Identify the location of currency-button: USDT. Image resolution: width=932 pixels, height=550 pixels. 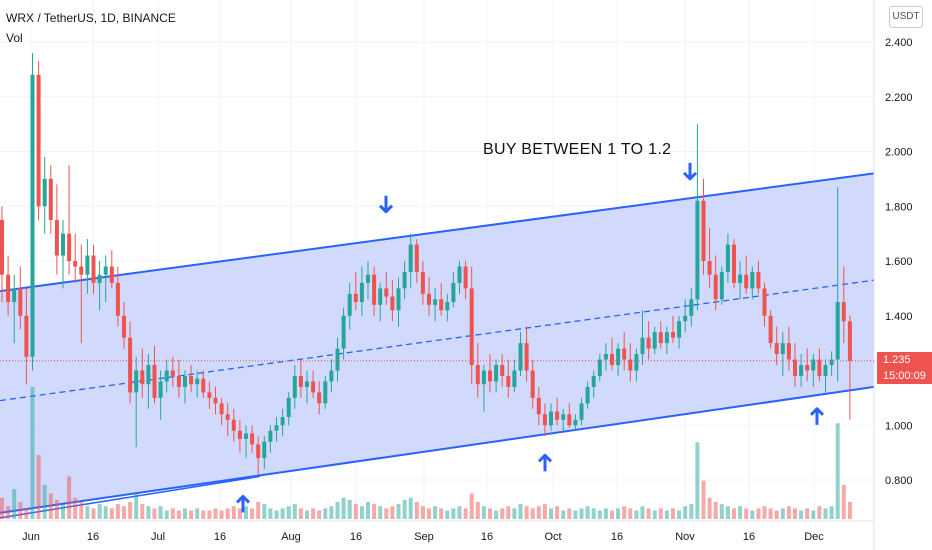
(906, 17).